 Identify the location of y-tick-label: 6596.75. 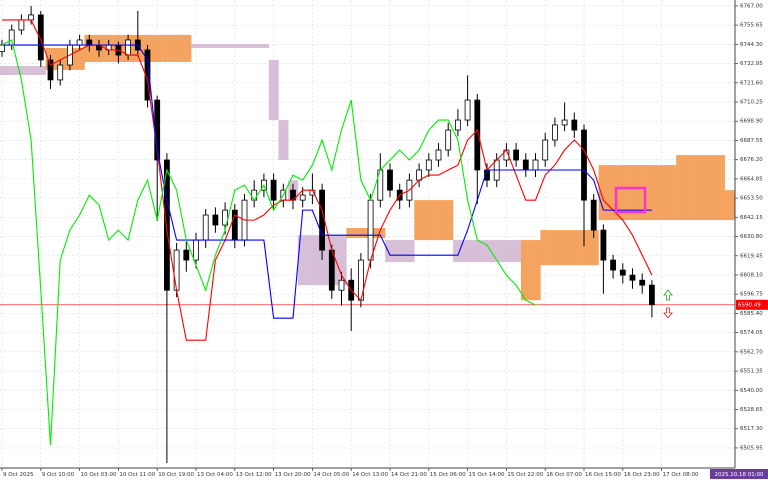
(751, 295).